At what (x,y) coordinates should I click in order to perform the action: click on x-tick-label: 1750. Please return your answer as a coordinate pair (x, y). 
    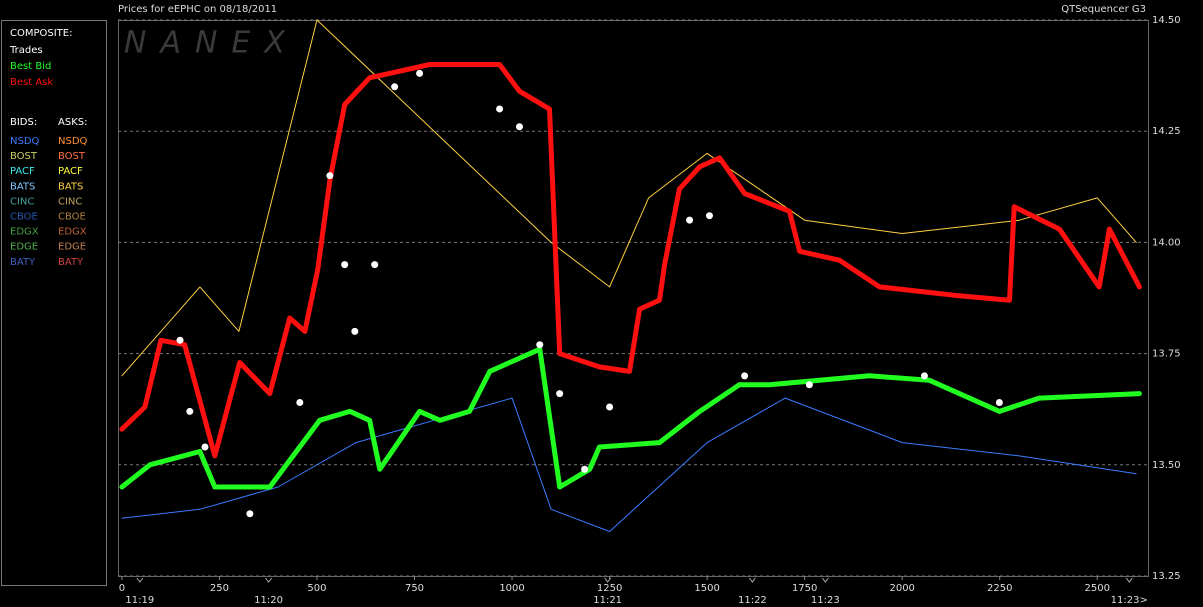
    Looking at the image, I should click on (804, 588).